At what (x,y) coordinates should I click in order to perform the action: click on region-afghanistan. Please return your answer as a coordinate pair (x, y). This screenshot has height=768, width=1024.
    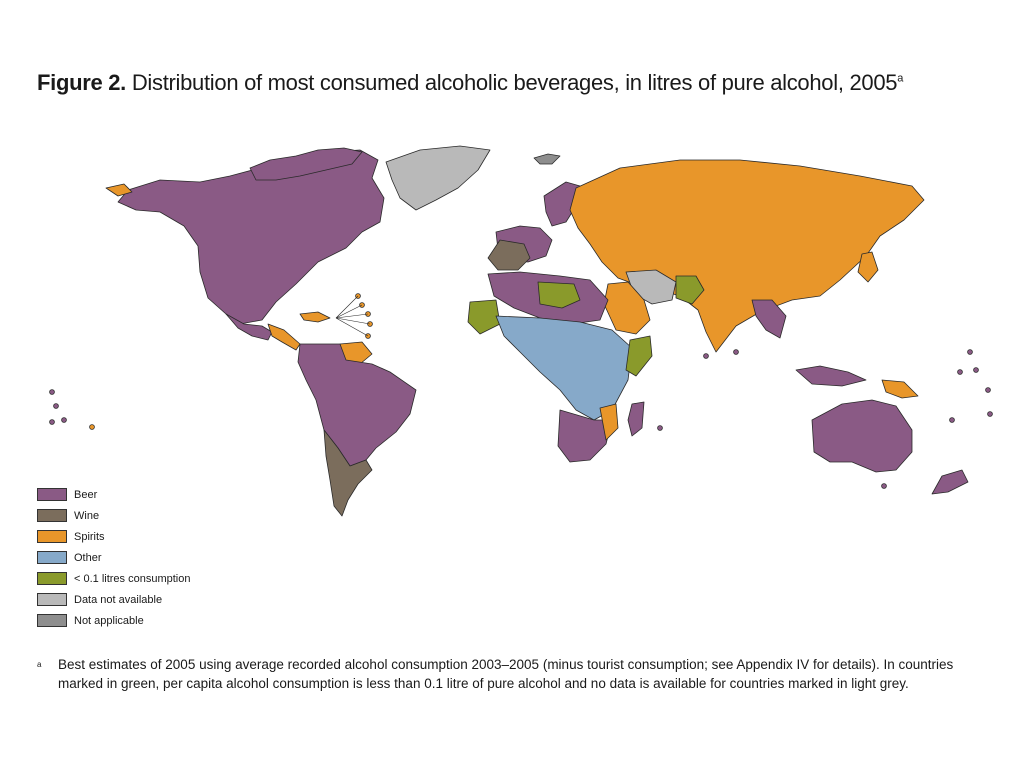
    Looking at the image, I should click on (690, 290).